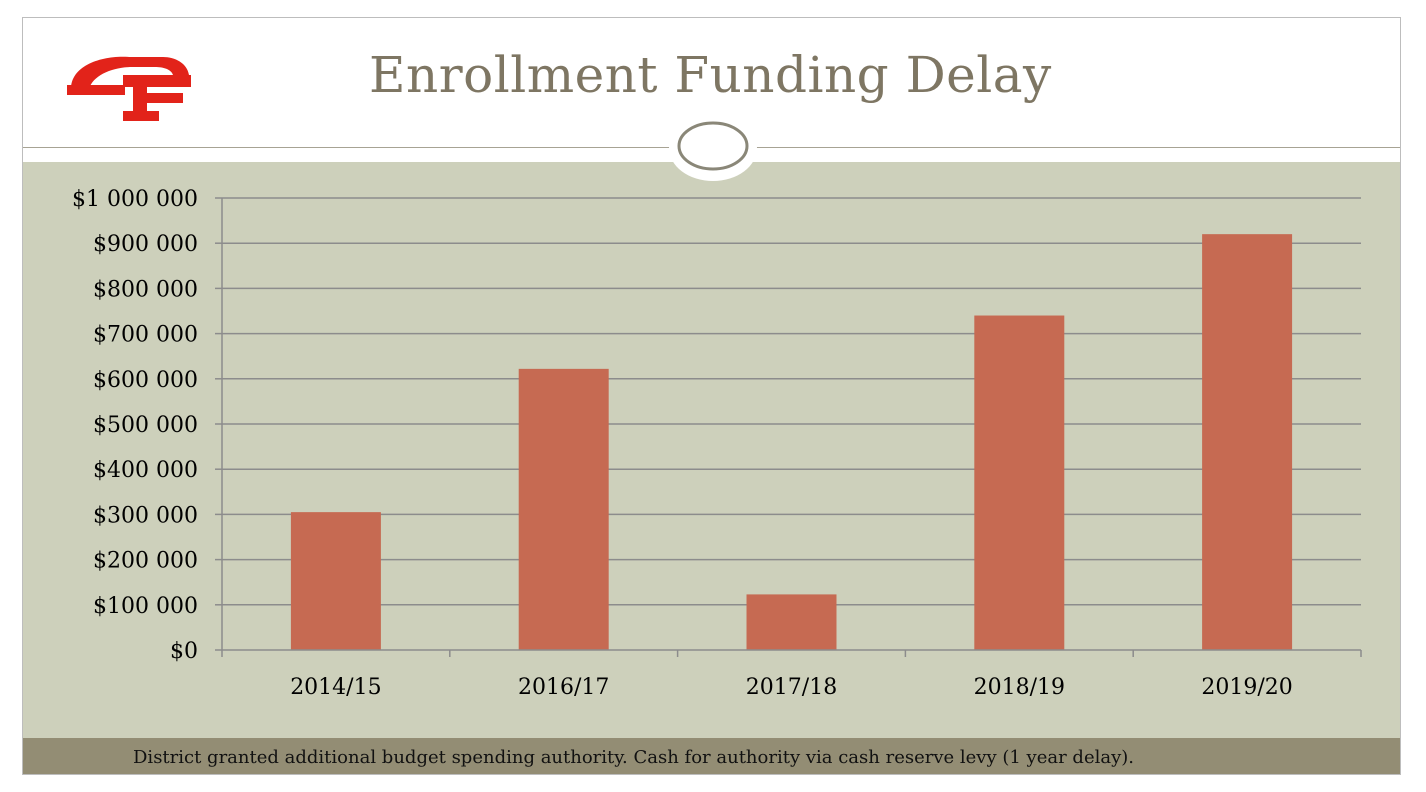  What do you see at coordinates (1246, 687) in the screenshot?
I see `x-tick-label: 2019/20` at bounding box center [1246, 687].